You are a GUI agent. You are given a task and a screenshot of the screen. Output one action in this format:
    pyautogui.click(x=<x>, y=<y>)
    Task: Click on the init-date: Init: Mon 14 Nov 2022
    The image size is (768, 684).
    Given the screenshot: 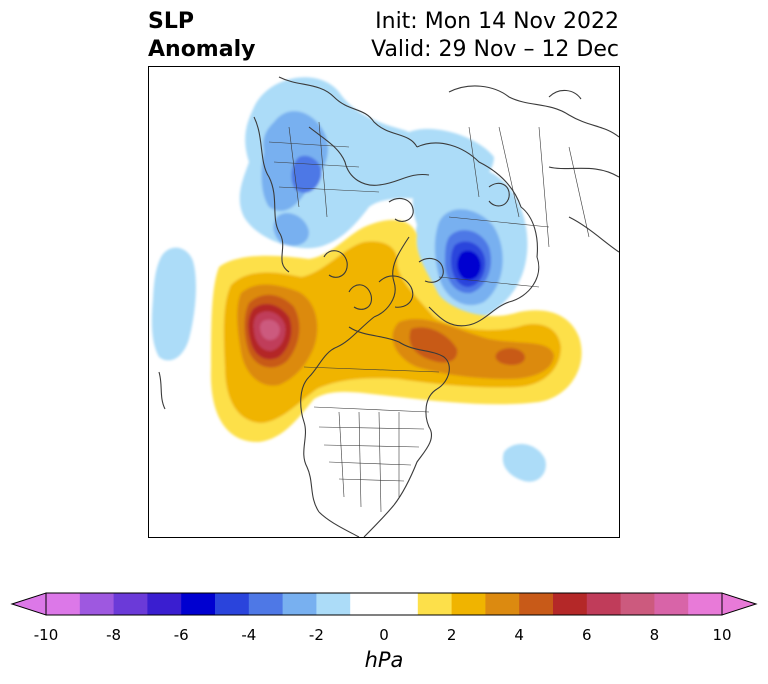 What is the action you would take?
    pyautogui.click(x=497, y=21)
    